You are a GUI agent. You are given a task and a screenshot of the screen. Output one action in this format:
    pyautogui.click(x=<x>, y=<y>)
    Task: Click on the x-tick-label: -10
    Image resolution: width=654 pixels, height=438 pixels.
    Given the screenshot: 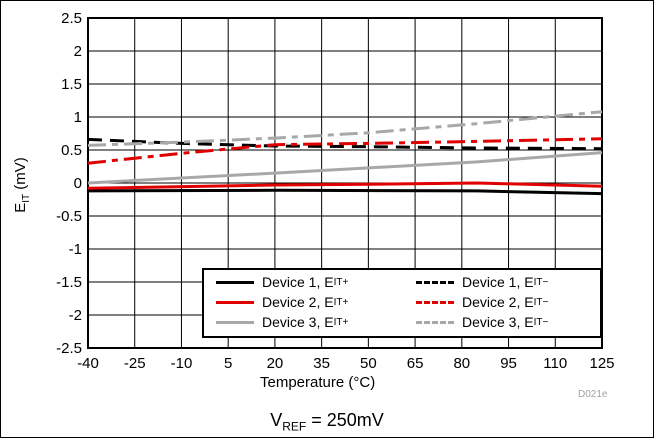 What is the action you would take?
    pyautogui.click(x=182, y=363)
    